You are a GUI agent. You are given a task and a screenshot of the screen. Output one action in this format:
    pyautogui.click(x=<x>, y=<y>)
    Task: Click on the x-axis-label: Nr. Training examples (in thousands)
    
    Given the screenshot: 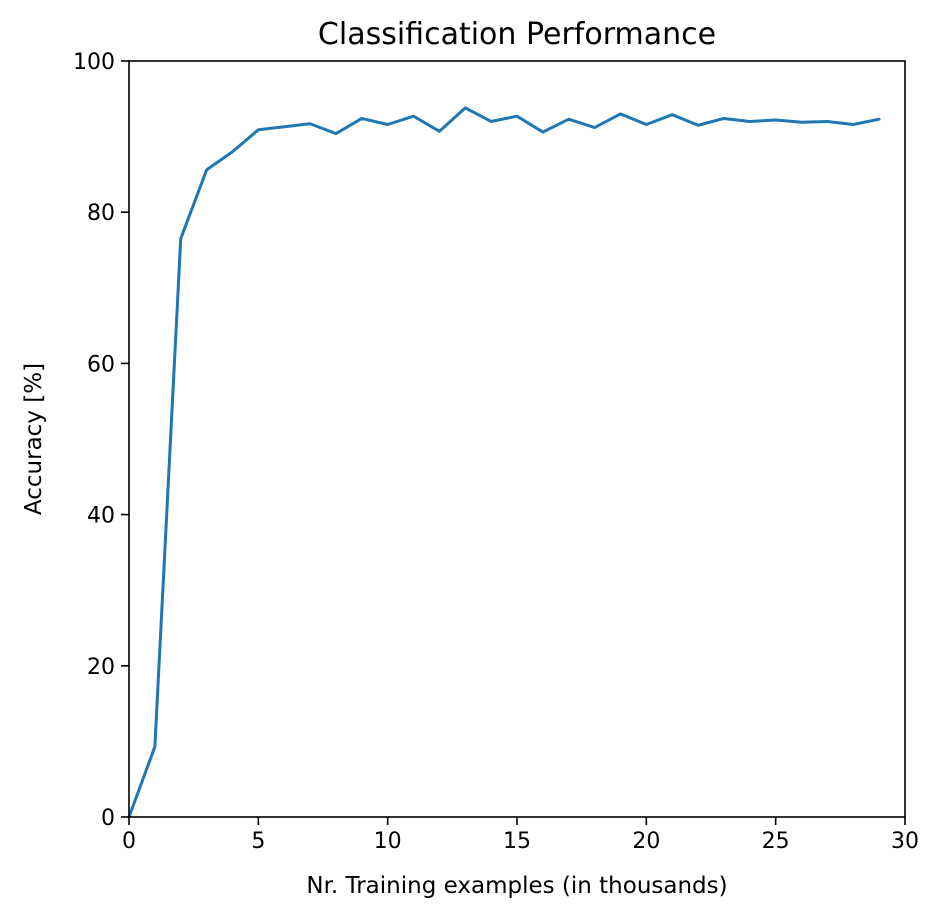 What is the action you would take?
    pyautogui.click(x=516, y=886)
    